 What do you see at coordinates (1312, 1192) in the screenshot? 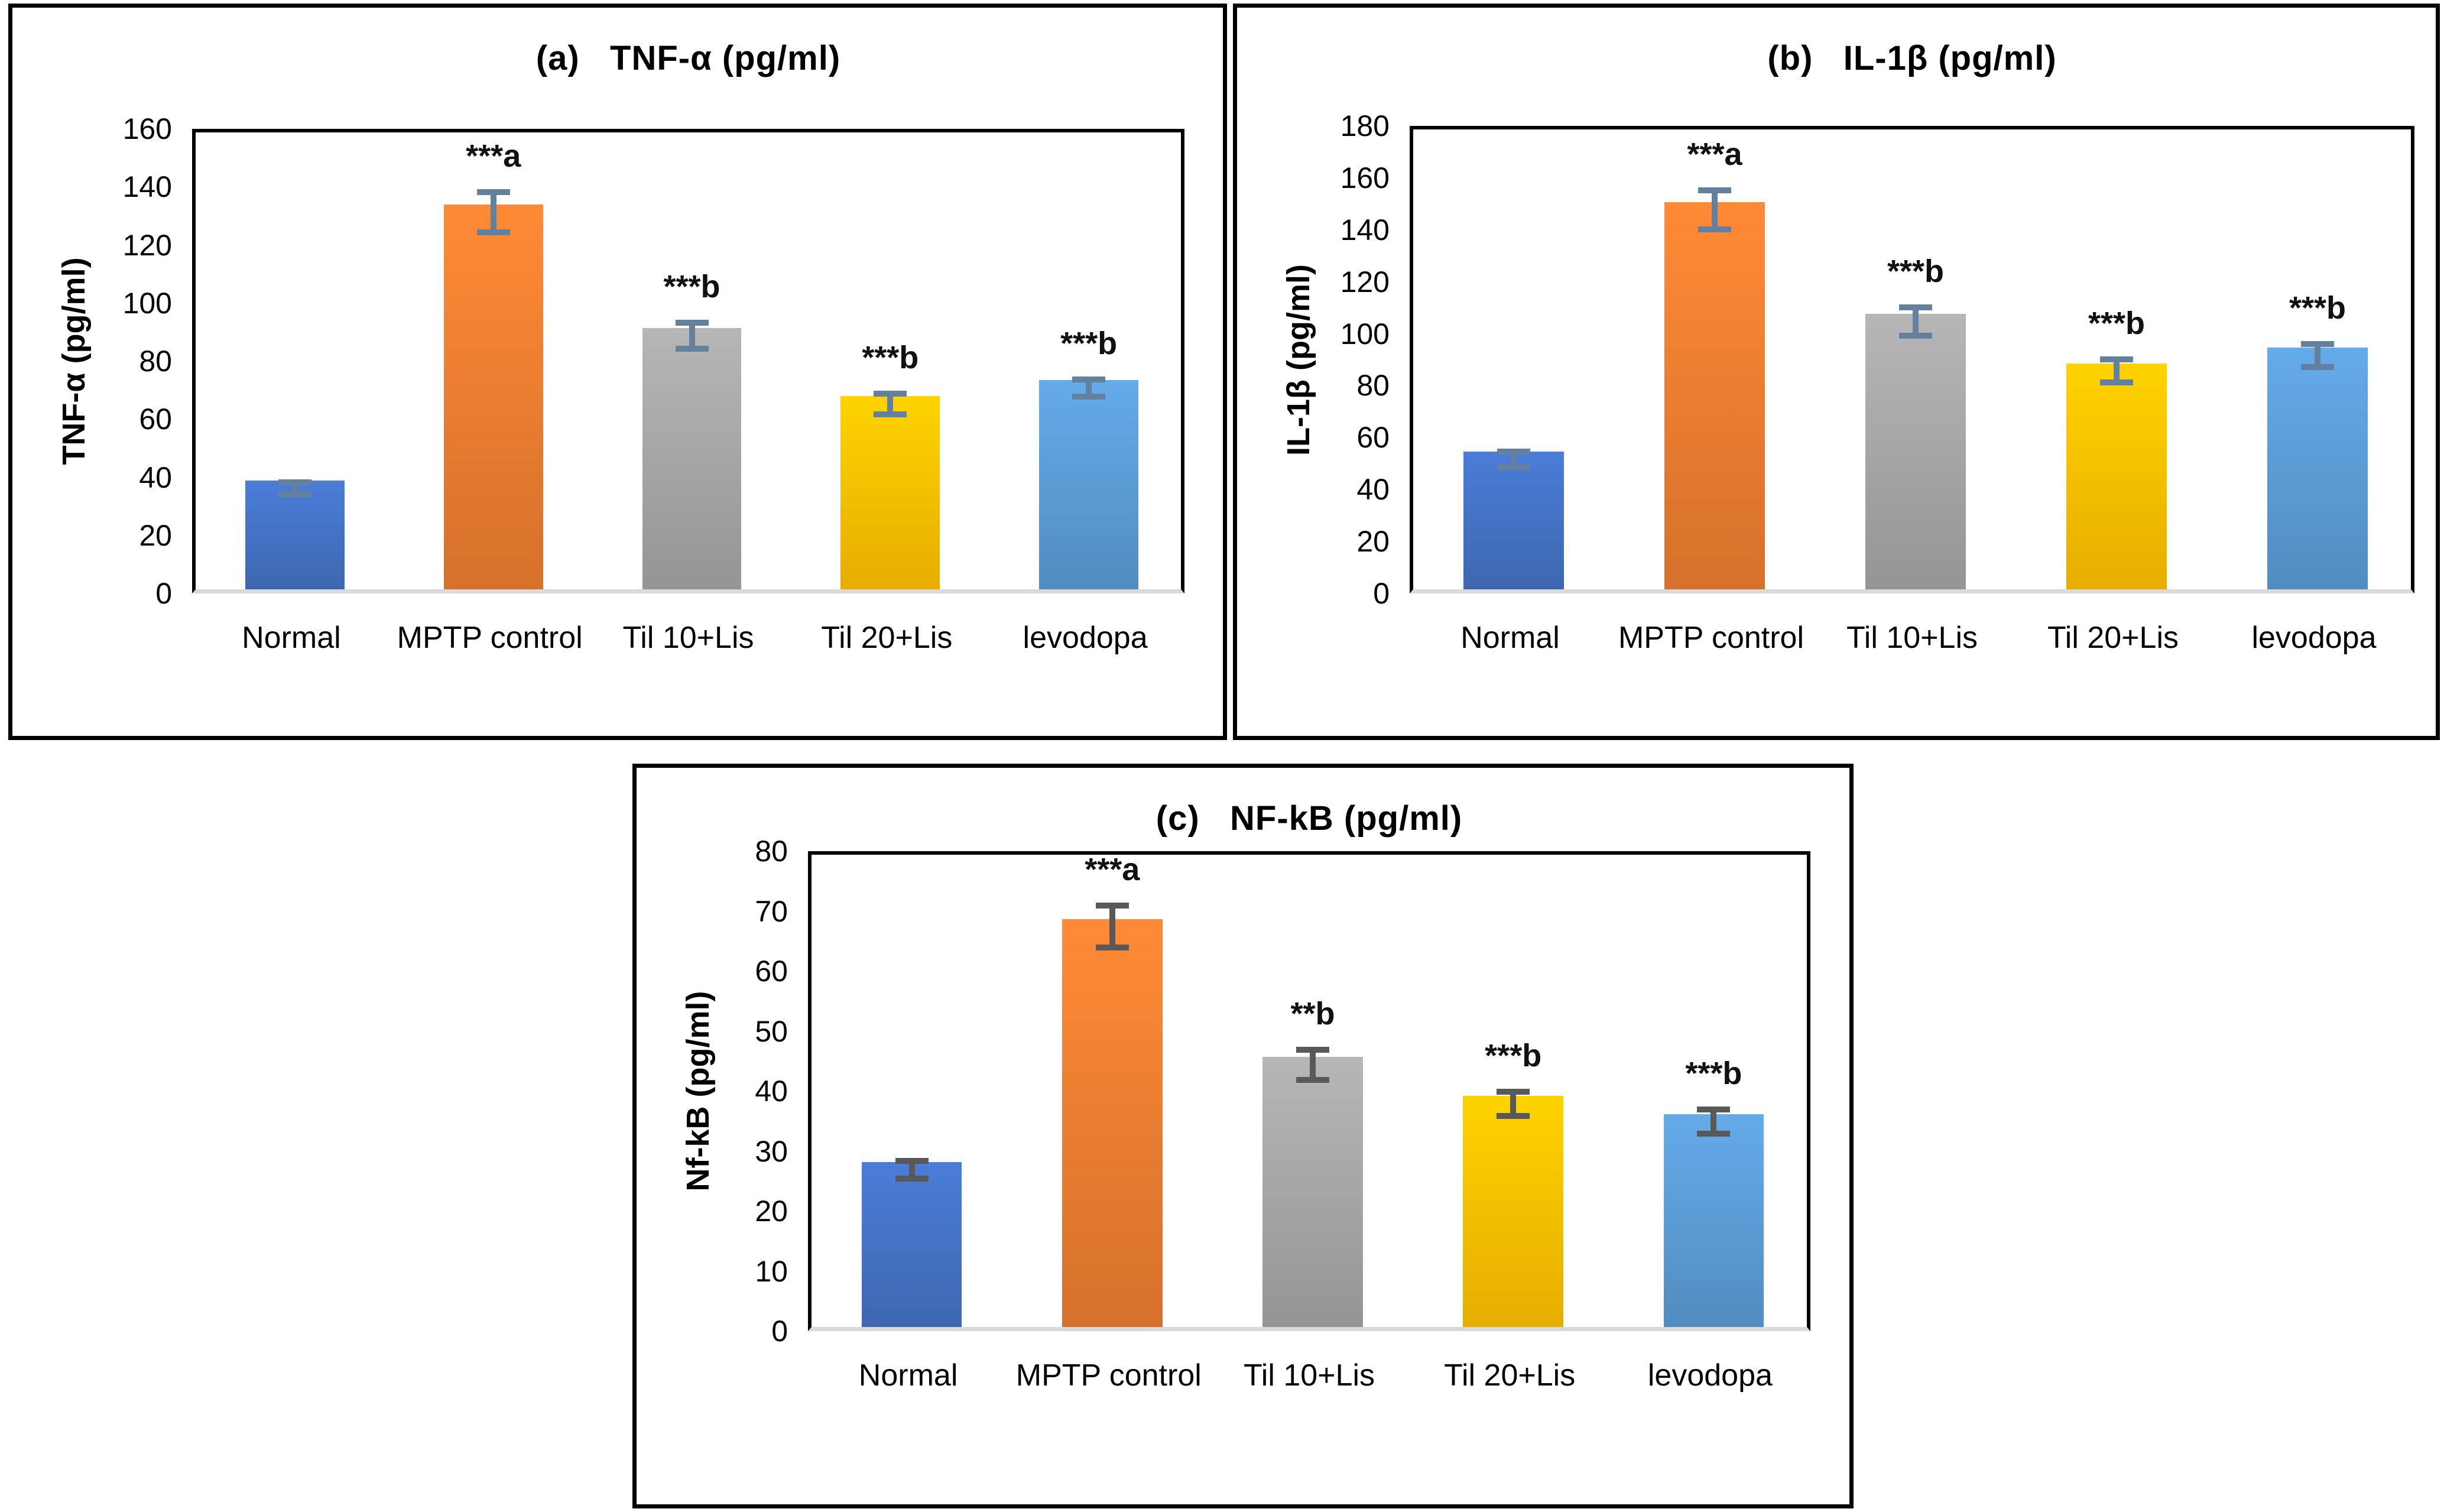
I see `bar-til-10-lis` at bounding box center [1312, 1192].